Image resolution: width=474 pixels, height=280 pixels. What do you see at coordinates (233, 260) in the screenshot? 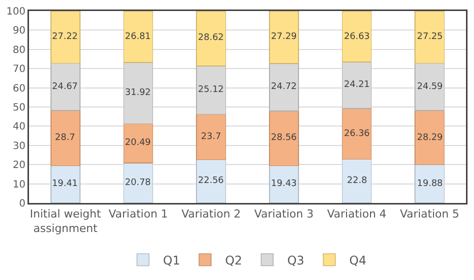
I see `legend-label: Q2` at bounding box center [233, 260].